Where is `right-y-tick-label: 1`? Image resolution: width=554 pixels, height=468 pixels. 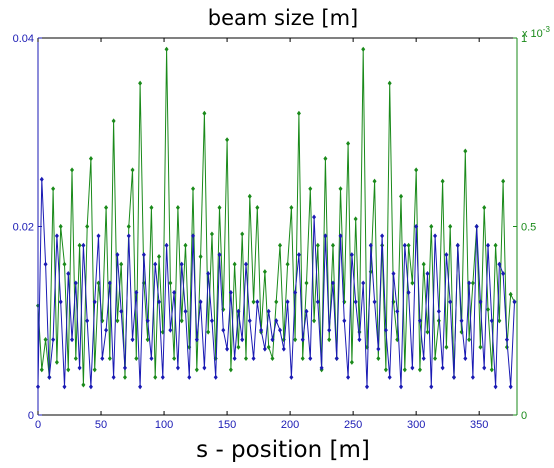
right-y-tick-label: 1 is located at coordinates (524, 39).